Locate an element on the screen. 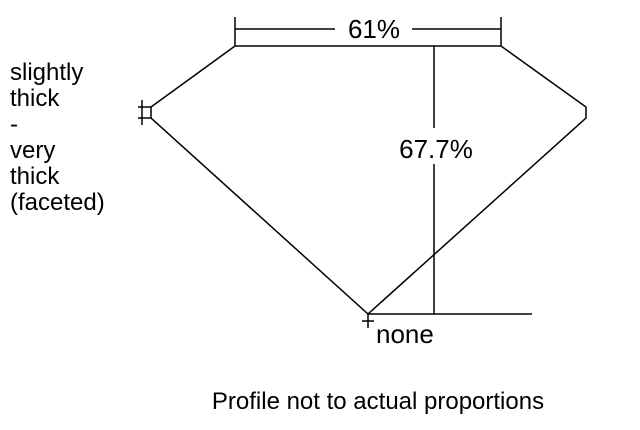 The height and width of the screenshot is (430, 640). depth-percent-label: 67.7% is located at coordinates (436, 149).